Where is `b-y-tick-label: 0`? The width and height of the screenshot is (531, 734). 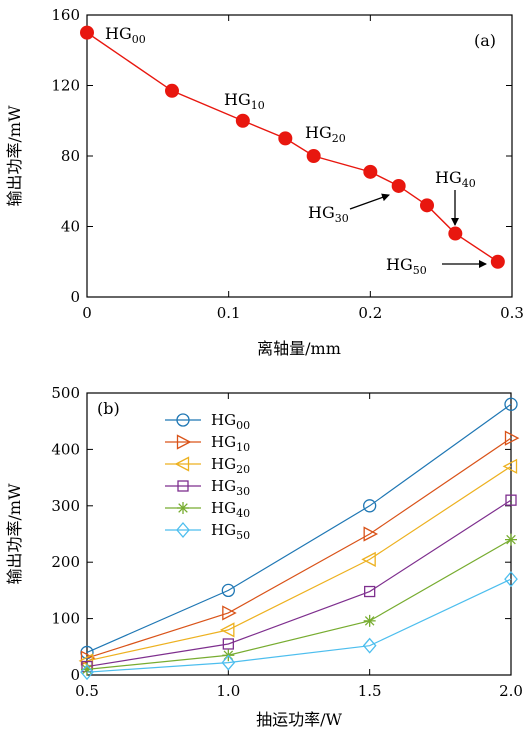
b-y-tick-label: 0 is located at coordinates (75, 675).